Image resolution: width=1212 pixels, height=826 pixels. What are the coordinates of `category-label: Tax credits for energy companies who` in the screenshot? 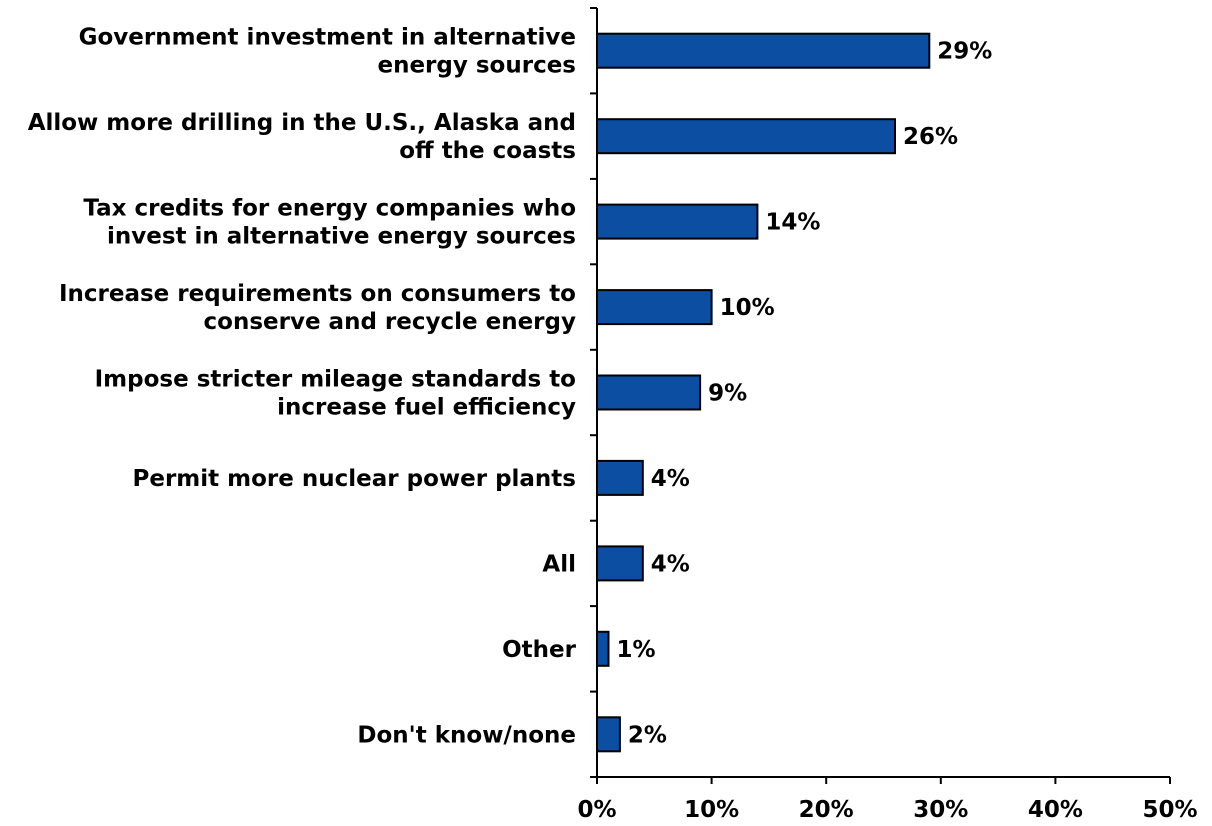 It's located at (329, 209).